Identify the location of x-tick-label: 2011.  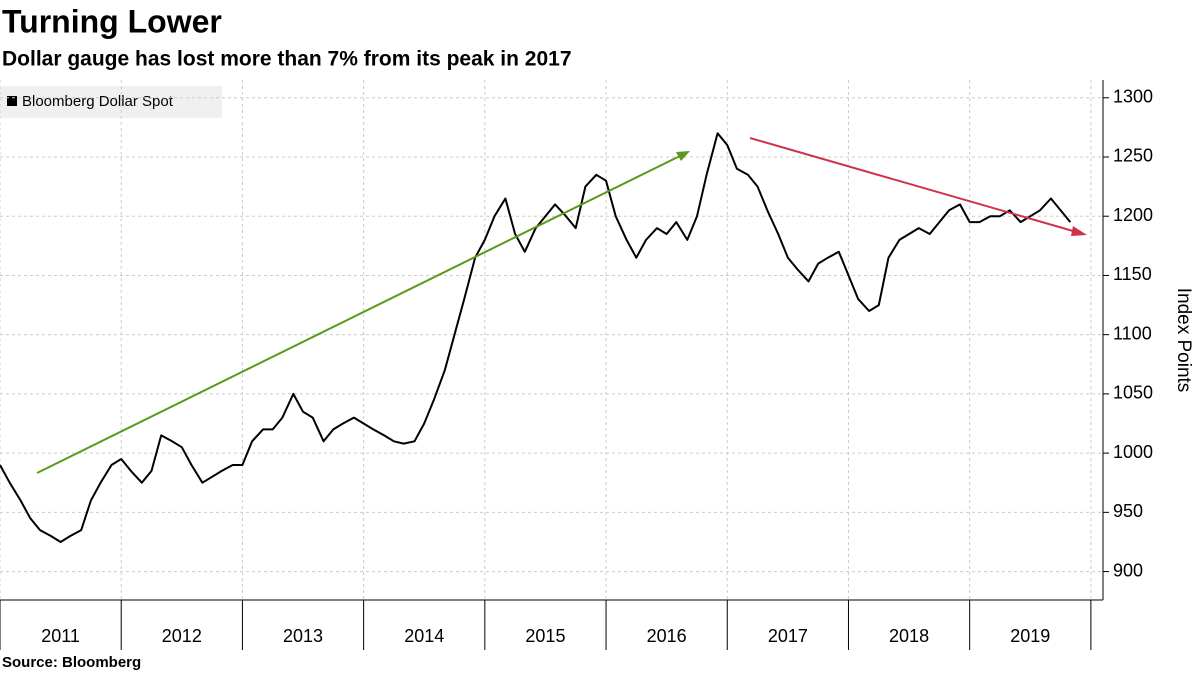
(60, 636).